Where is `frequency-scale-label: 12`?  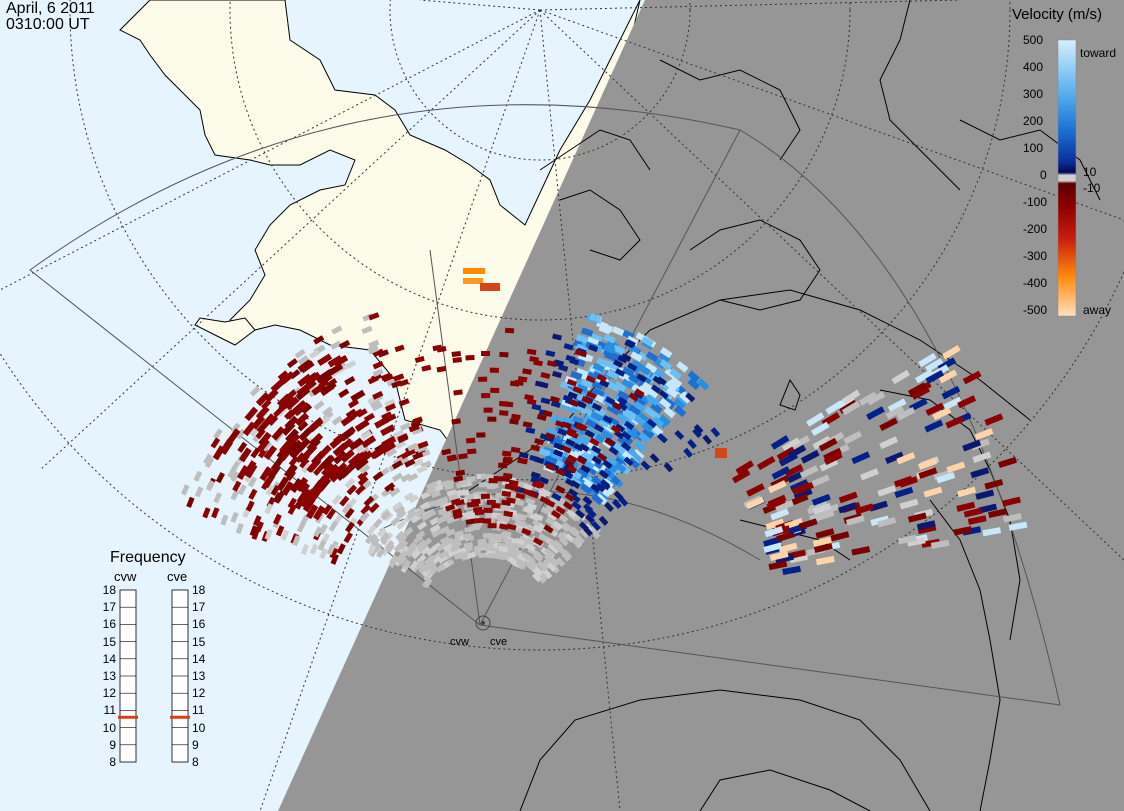
frequency-scale-label: 12 is located at coordinates (109, 693).